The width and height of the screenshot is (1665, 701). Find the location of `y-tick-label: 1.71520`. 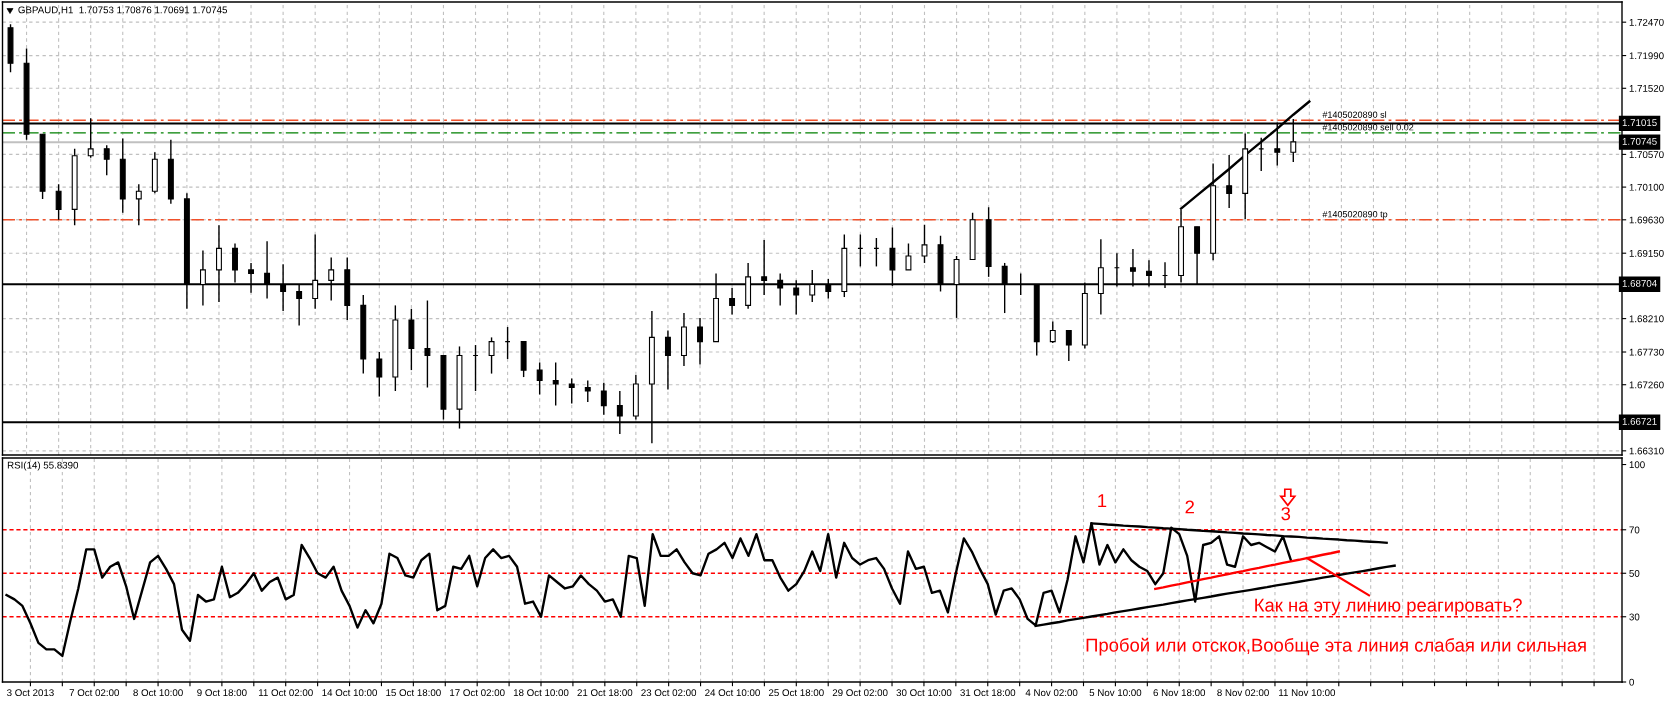

y-tick-label: 1.71520 is located at coordinates (1646, 88).